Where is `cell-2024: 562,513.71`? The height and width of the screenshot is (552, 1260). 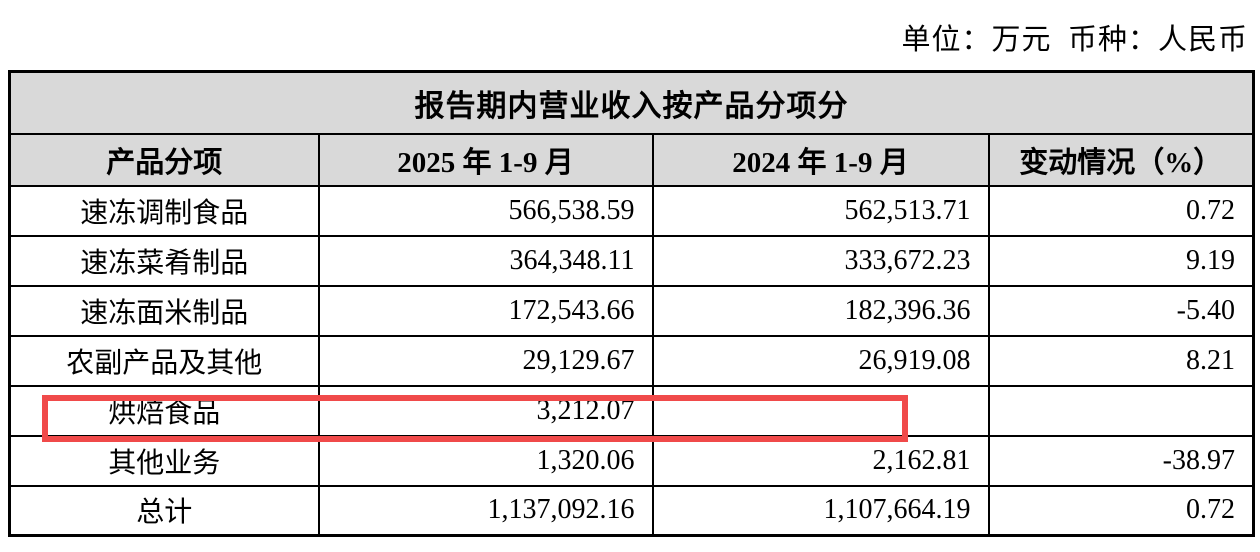
cell-2024: 562,513.71 is located at coordinates (820, 210).